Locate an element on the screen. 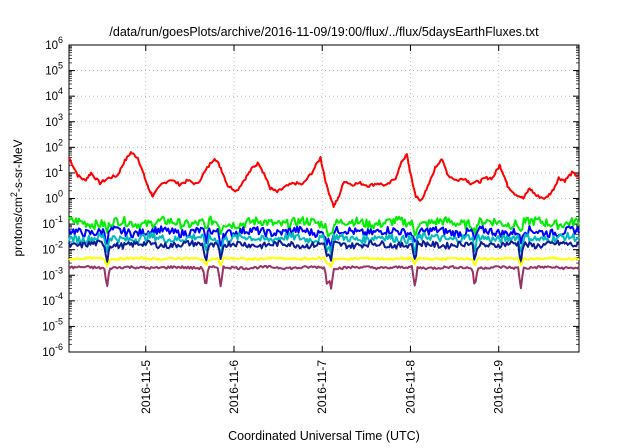 The image size is (640, 448). y-label-superscript: 2 is located at coordinates (14, 194).